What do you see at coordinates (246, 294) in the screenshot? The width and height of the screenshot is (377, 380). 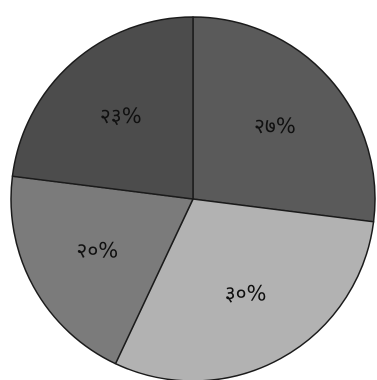 I see `pie-slice-label-1: ३०%` at bounding box center [246, 294].